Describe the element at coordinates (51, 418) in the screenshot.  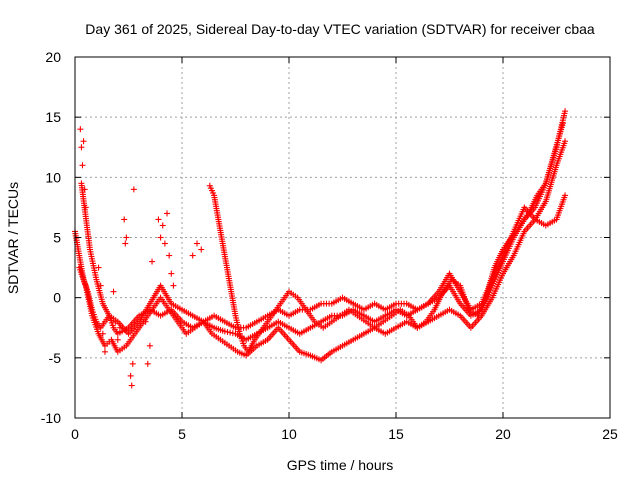
I see `y-tick-label: -10` at that location.